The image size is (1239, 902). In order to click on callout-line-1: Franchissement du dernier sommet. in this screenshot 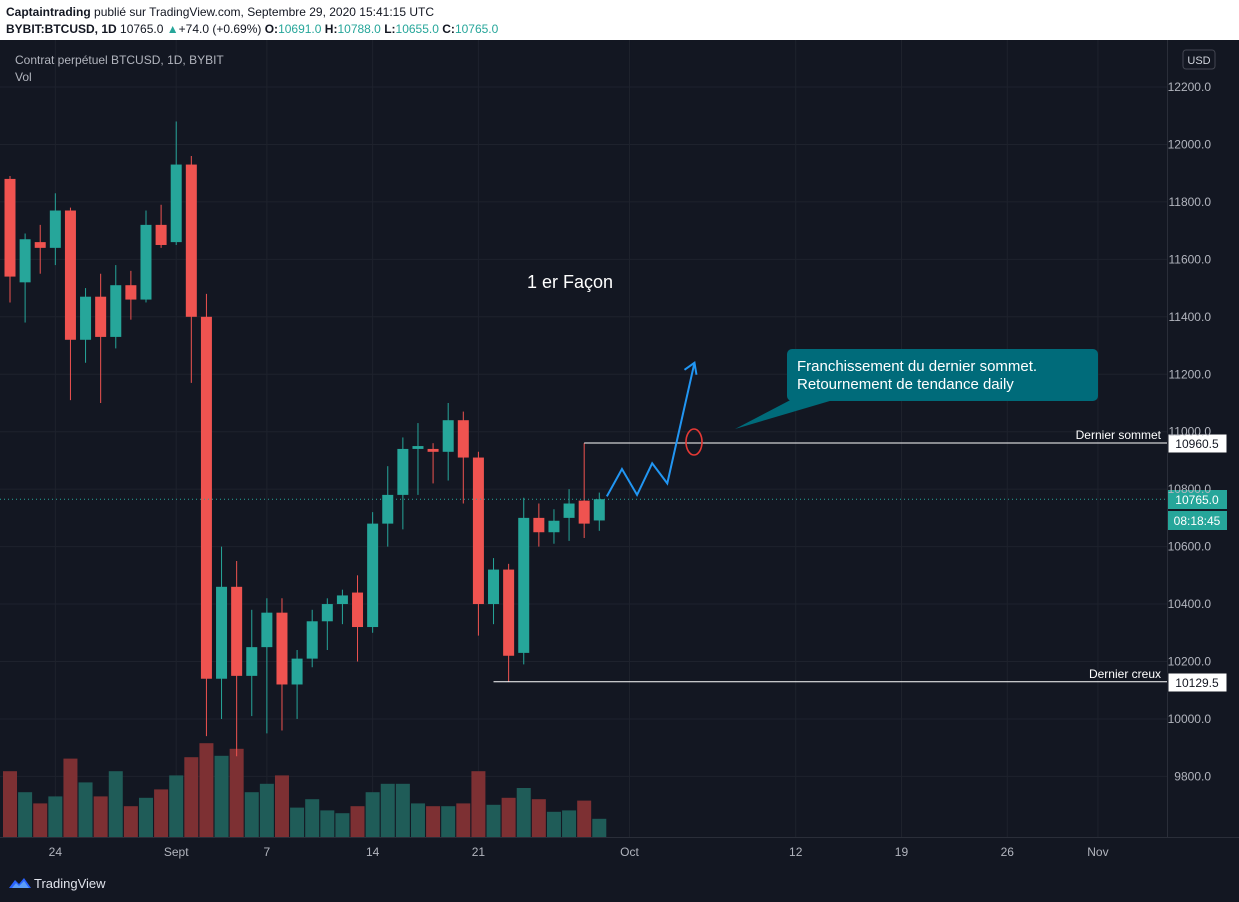, I will do `click(917, 366)`.